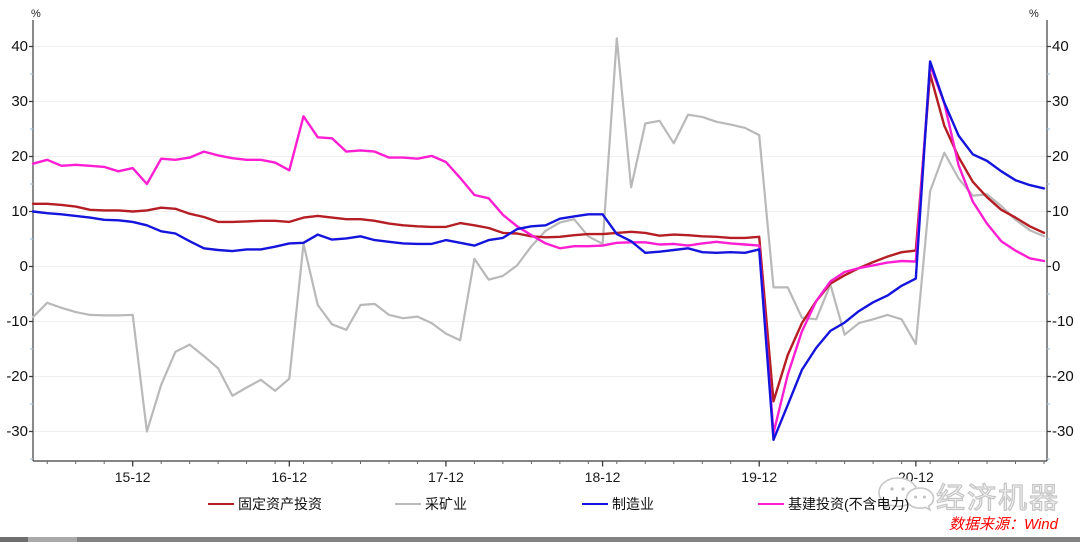 The width and height of the screenshot is (1080, 544). What do you see at coordinates (19, 46) in the screenshot?
I see `y-tick-label-left: 40` at bounding box center [19, 46].